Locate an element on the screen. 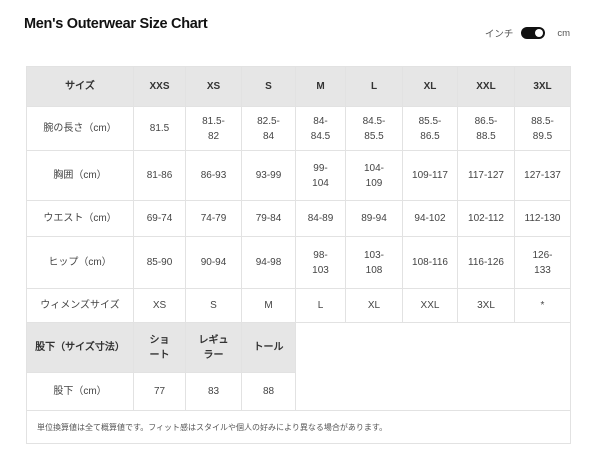  cell: 3XL is located at coordinates (486, 305).